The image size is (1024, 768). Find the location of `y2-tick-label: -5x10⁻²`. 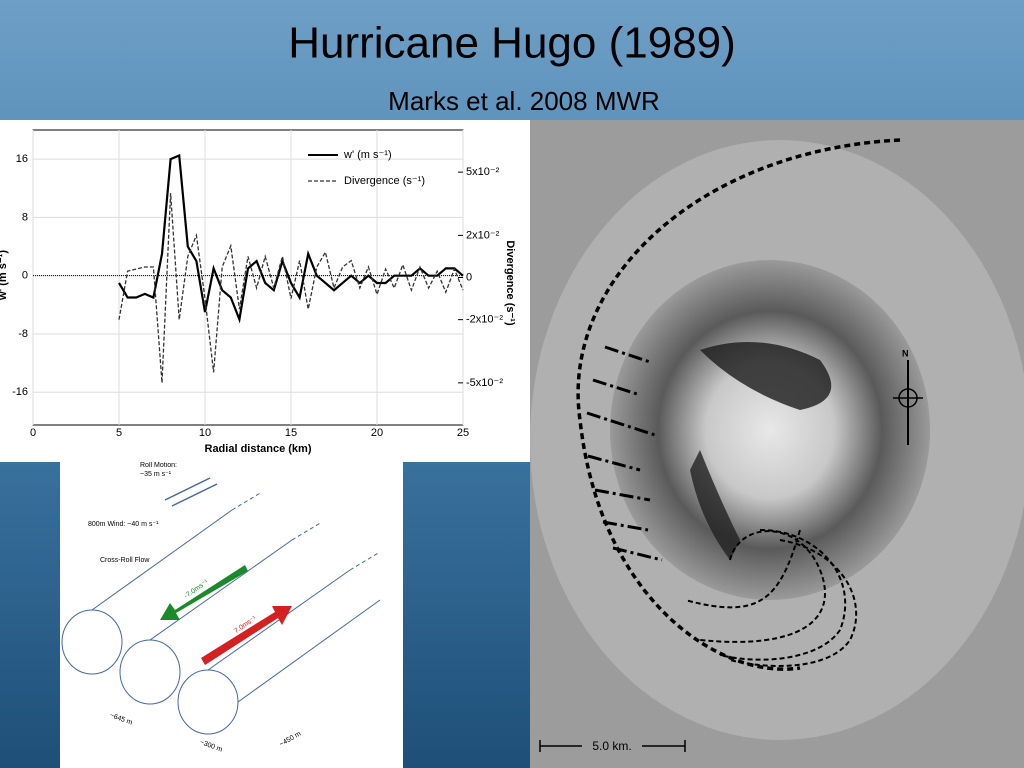

y2-tick-label: -5x10⁻² is located at coordinates (484, 383).